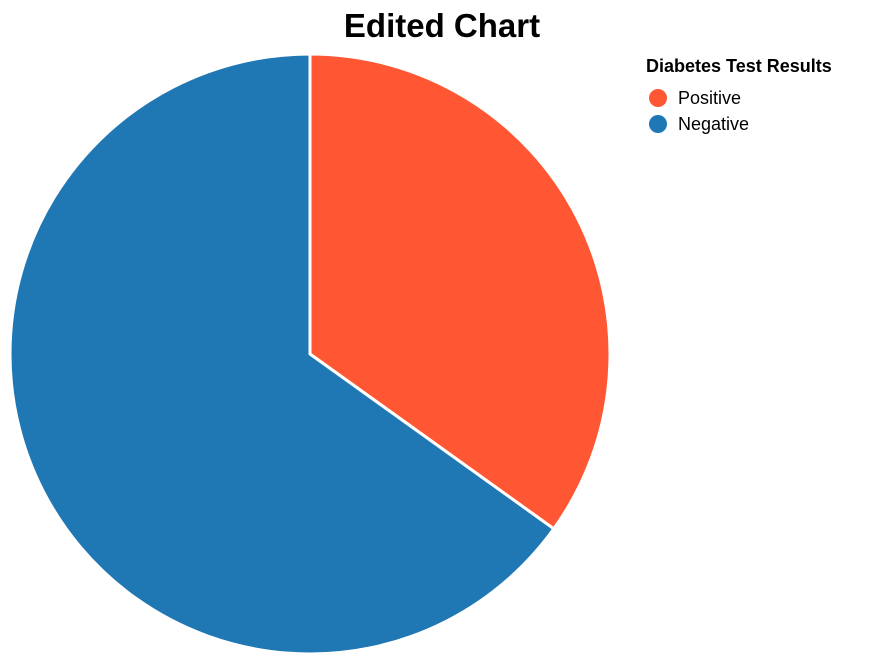 The width and height of the screenshot is (884, 664). What do you see at coordinates (442, 25) in the screenshot?
I see `chart-title: Edited Chart` at bounding box center [442, 25].